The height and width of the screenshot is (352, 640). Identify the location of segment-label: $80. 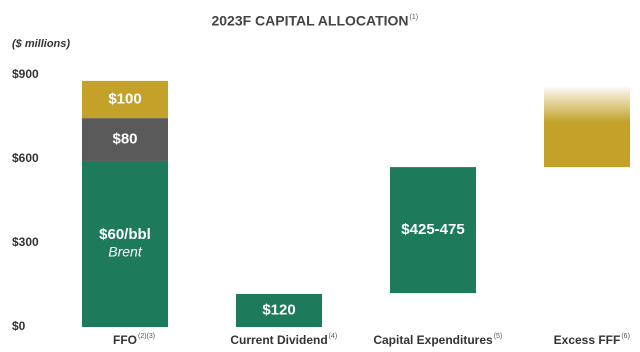
(124, 139).